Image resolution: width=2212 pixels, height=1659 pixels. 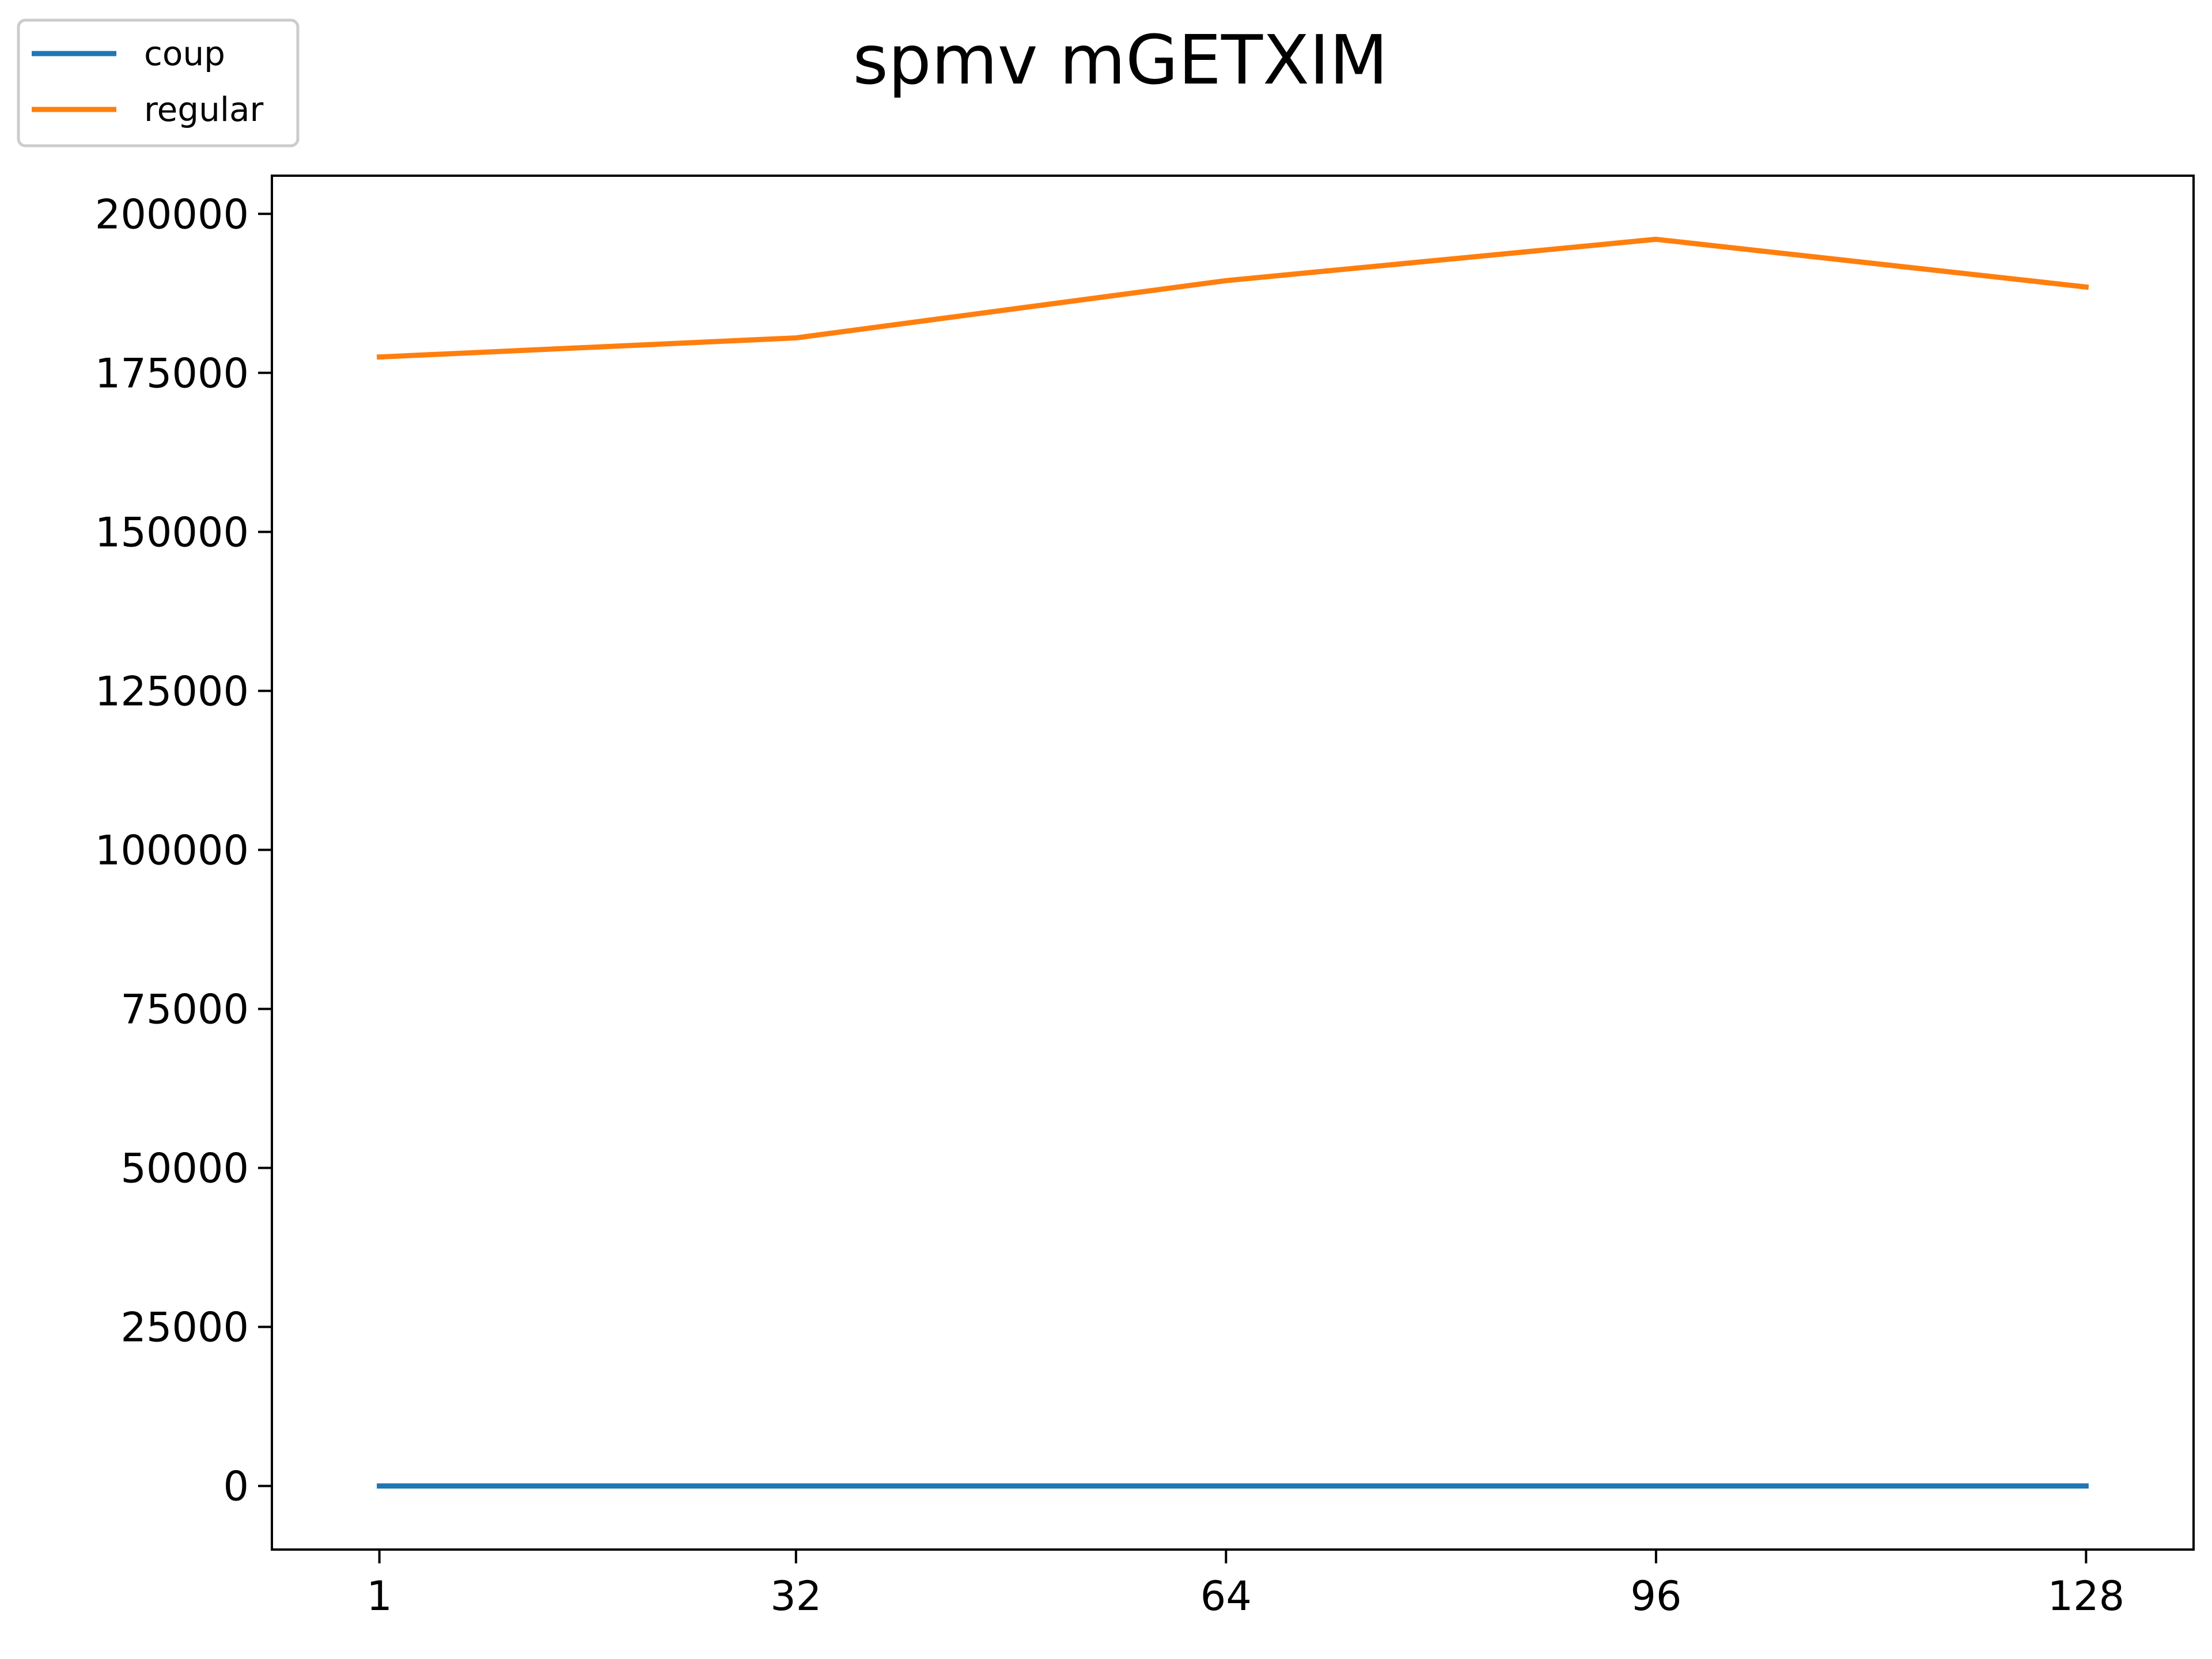 What do you see at coordinates (172, 691) in the screenshot?
I see `y-tick-label: 125000` at bounding box center [172, 691].